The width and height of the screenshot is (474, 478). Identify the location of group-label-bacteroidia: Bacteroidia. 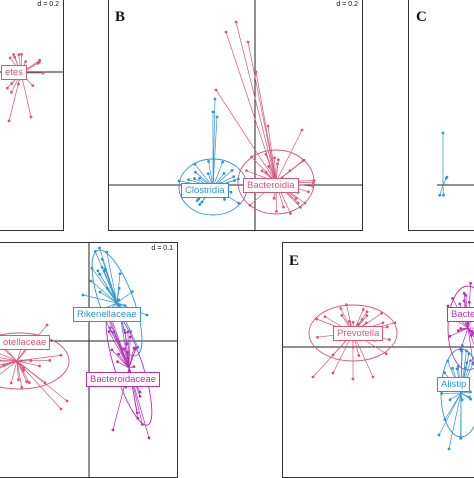
(271, 185).